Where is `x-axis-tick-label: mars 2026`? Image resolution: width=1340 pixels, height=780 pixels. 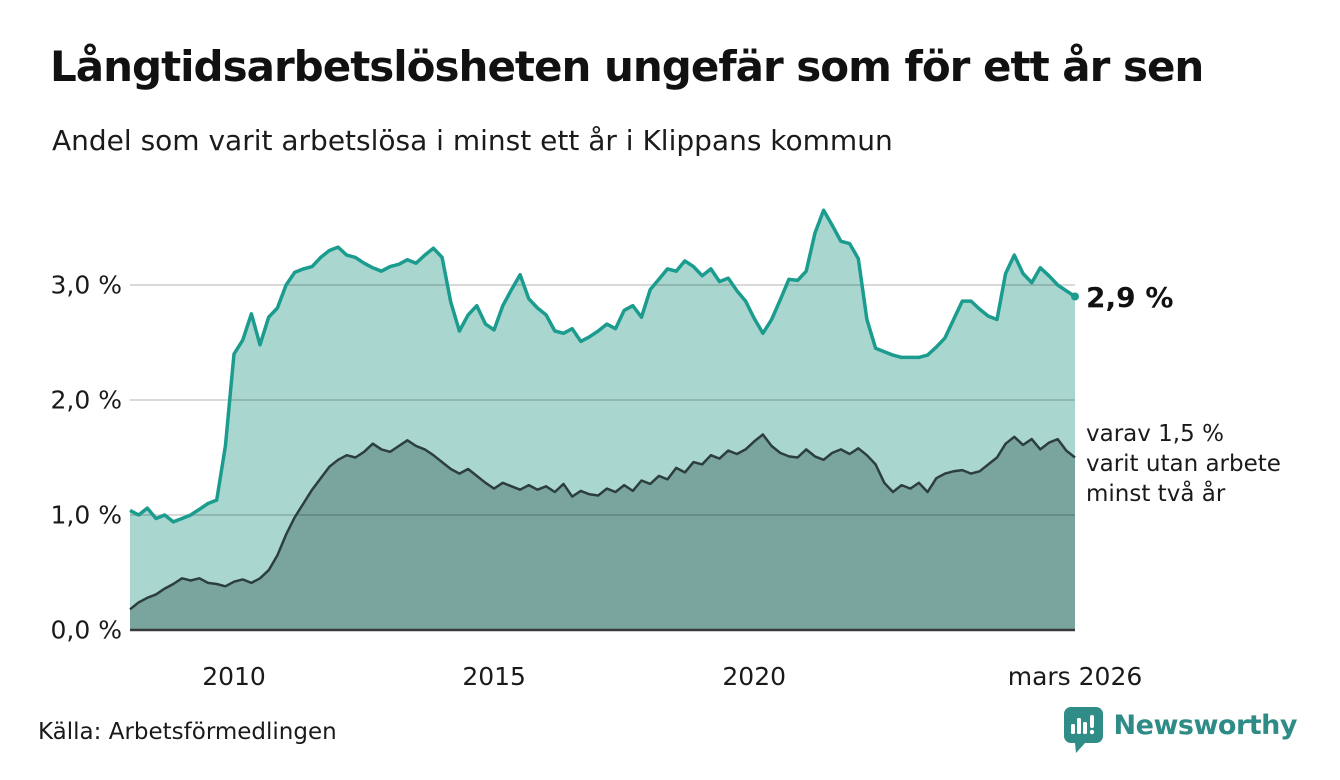 x-axis-tick-label: mars 2026 is located at coordinates (1075, 676).